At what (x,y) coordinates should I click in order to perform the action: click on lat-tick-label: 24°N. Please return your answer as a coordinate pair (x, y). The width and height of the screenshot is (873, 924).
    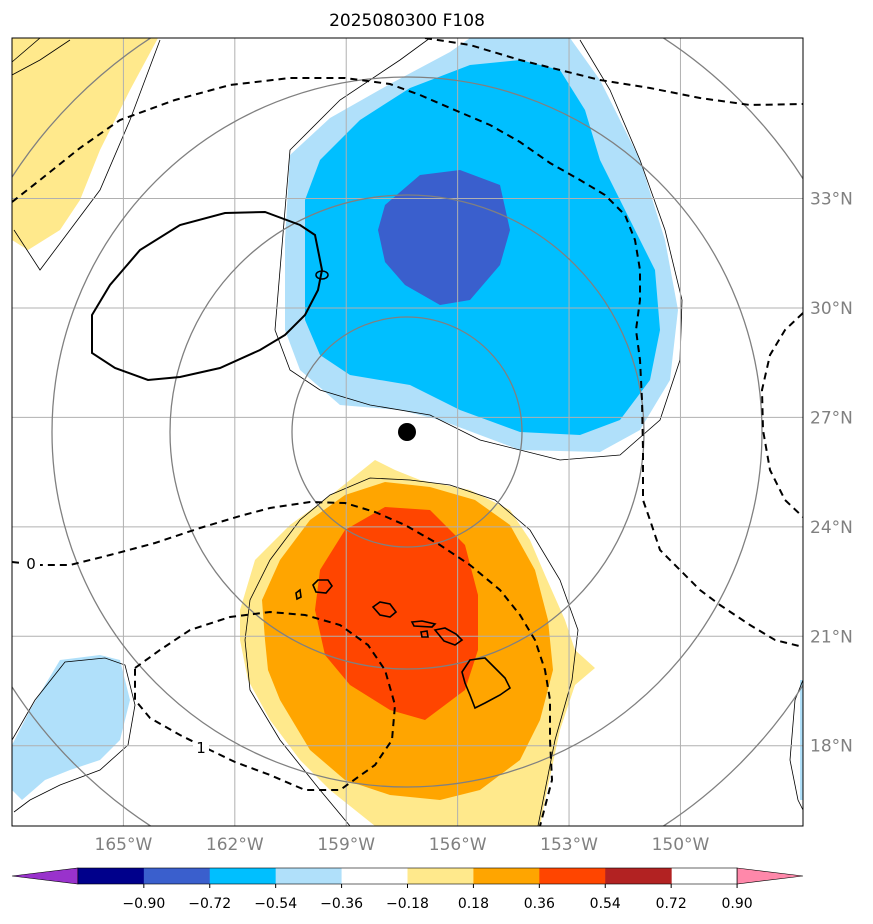
    Looking at the image, I should click on (831, 528).